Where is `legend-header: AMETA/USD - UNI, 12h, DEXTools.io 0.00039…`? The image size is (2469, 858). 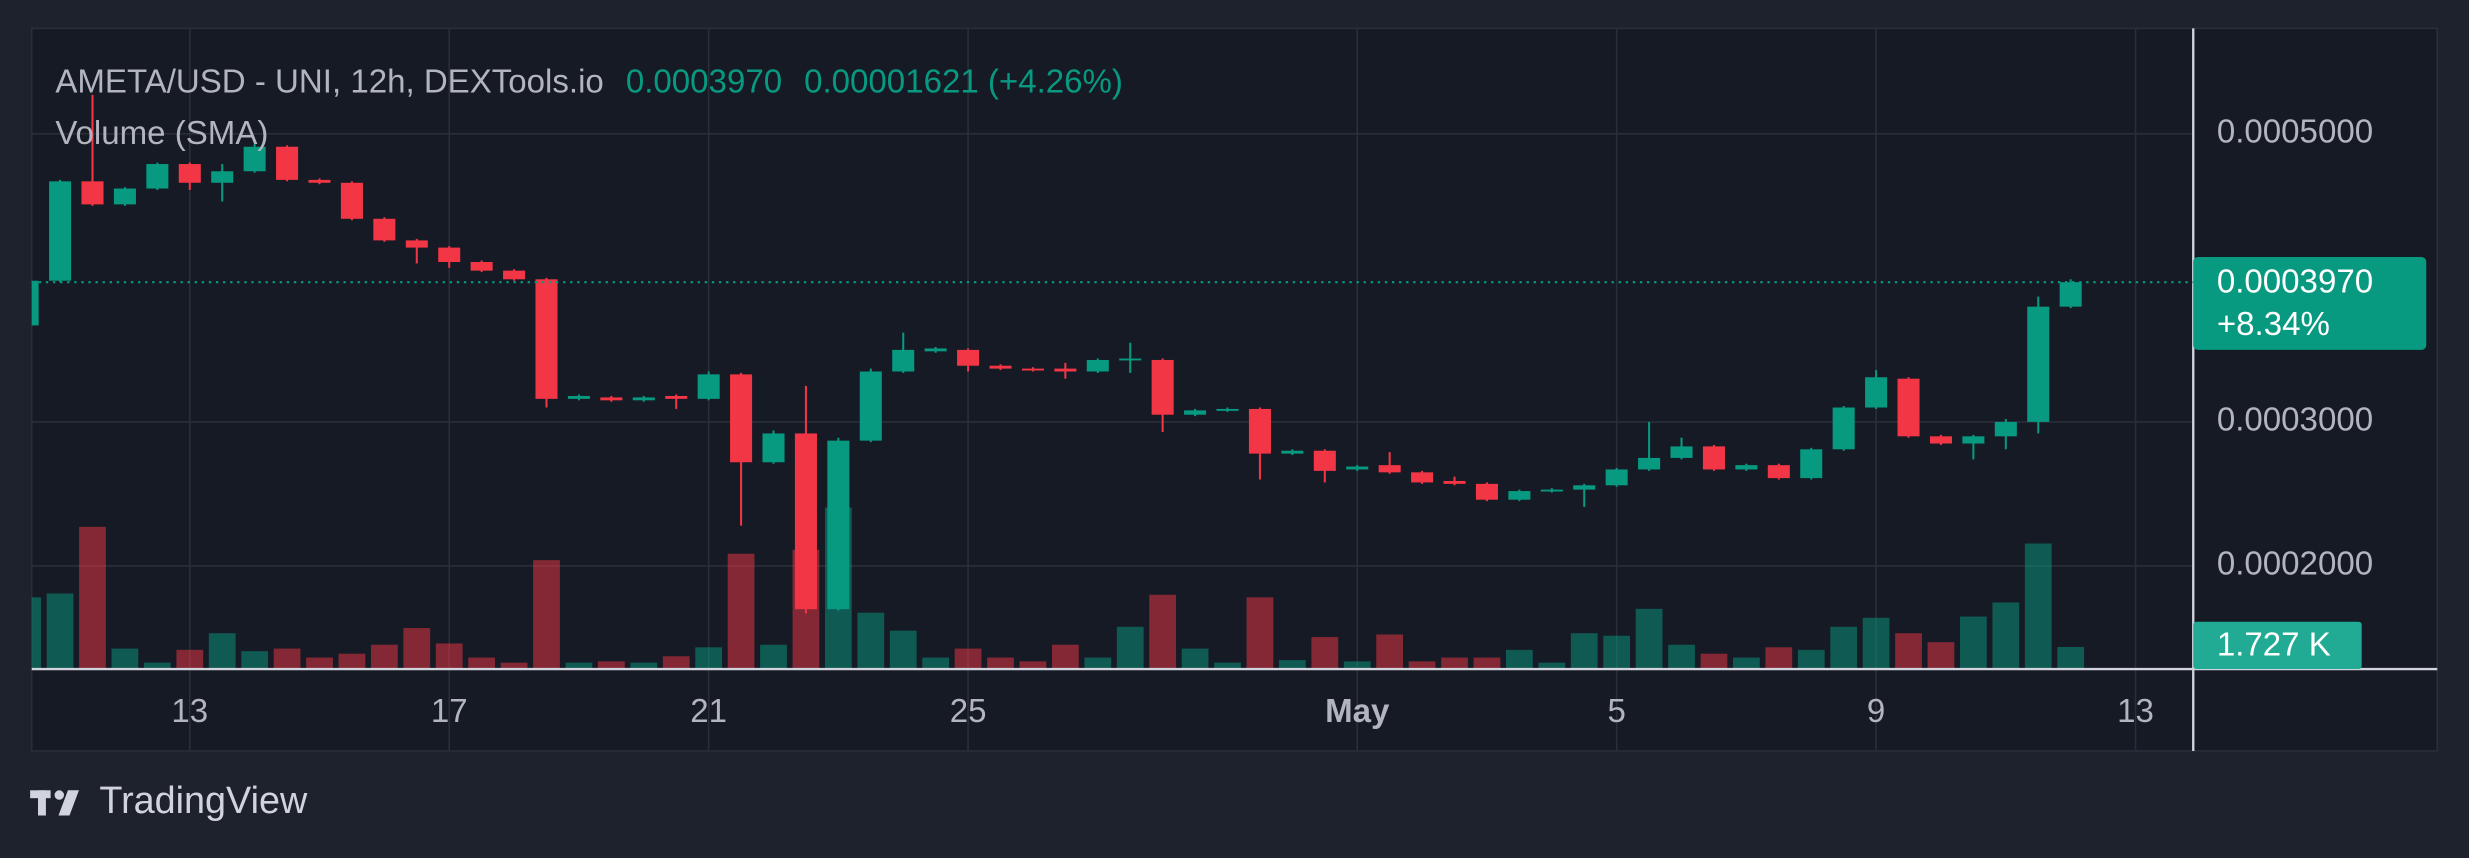
legend-header: AMETA/USD - UNI, 12h, DEXTools.io 0.00039… is located at coordinates (589, 81).